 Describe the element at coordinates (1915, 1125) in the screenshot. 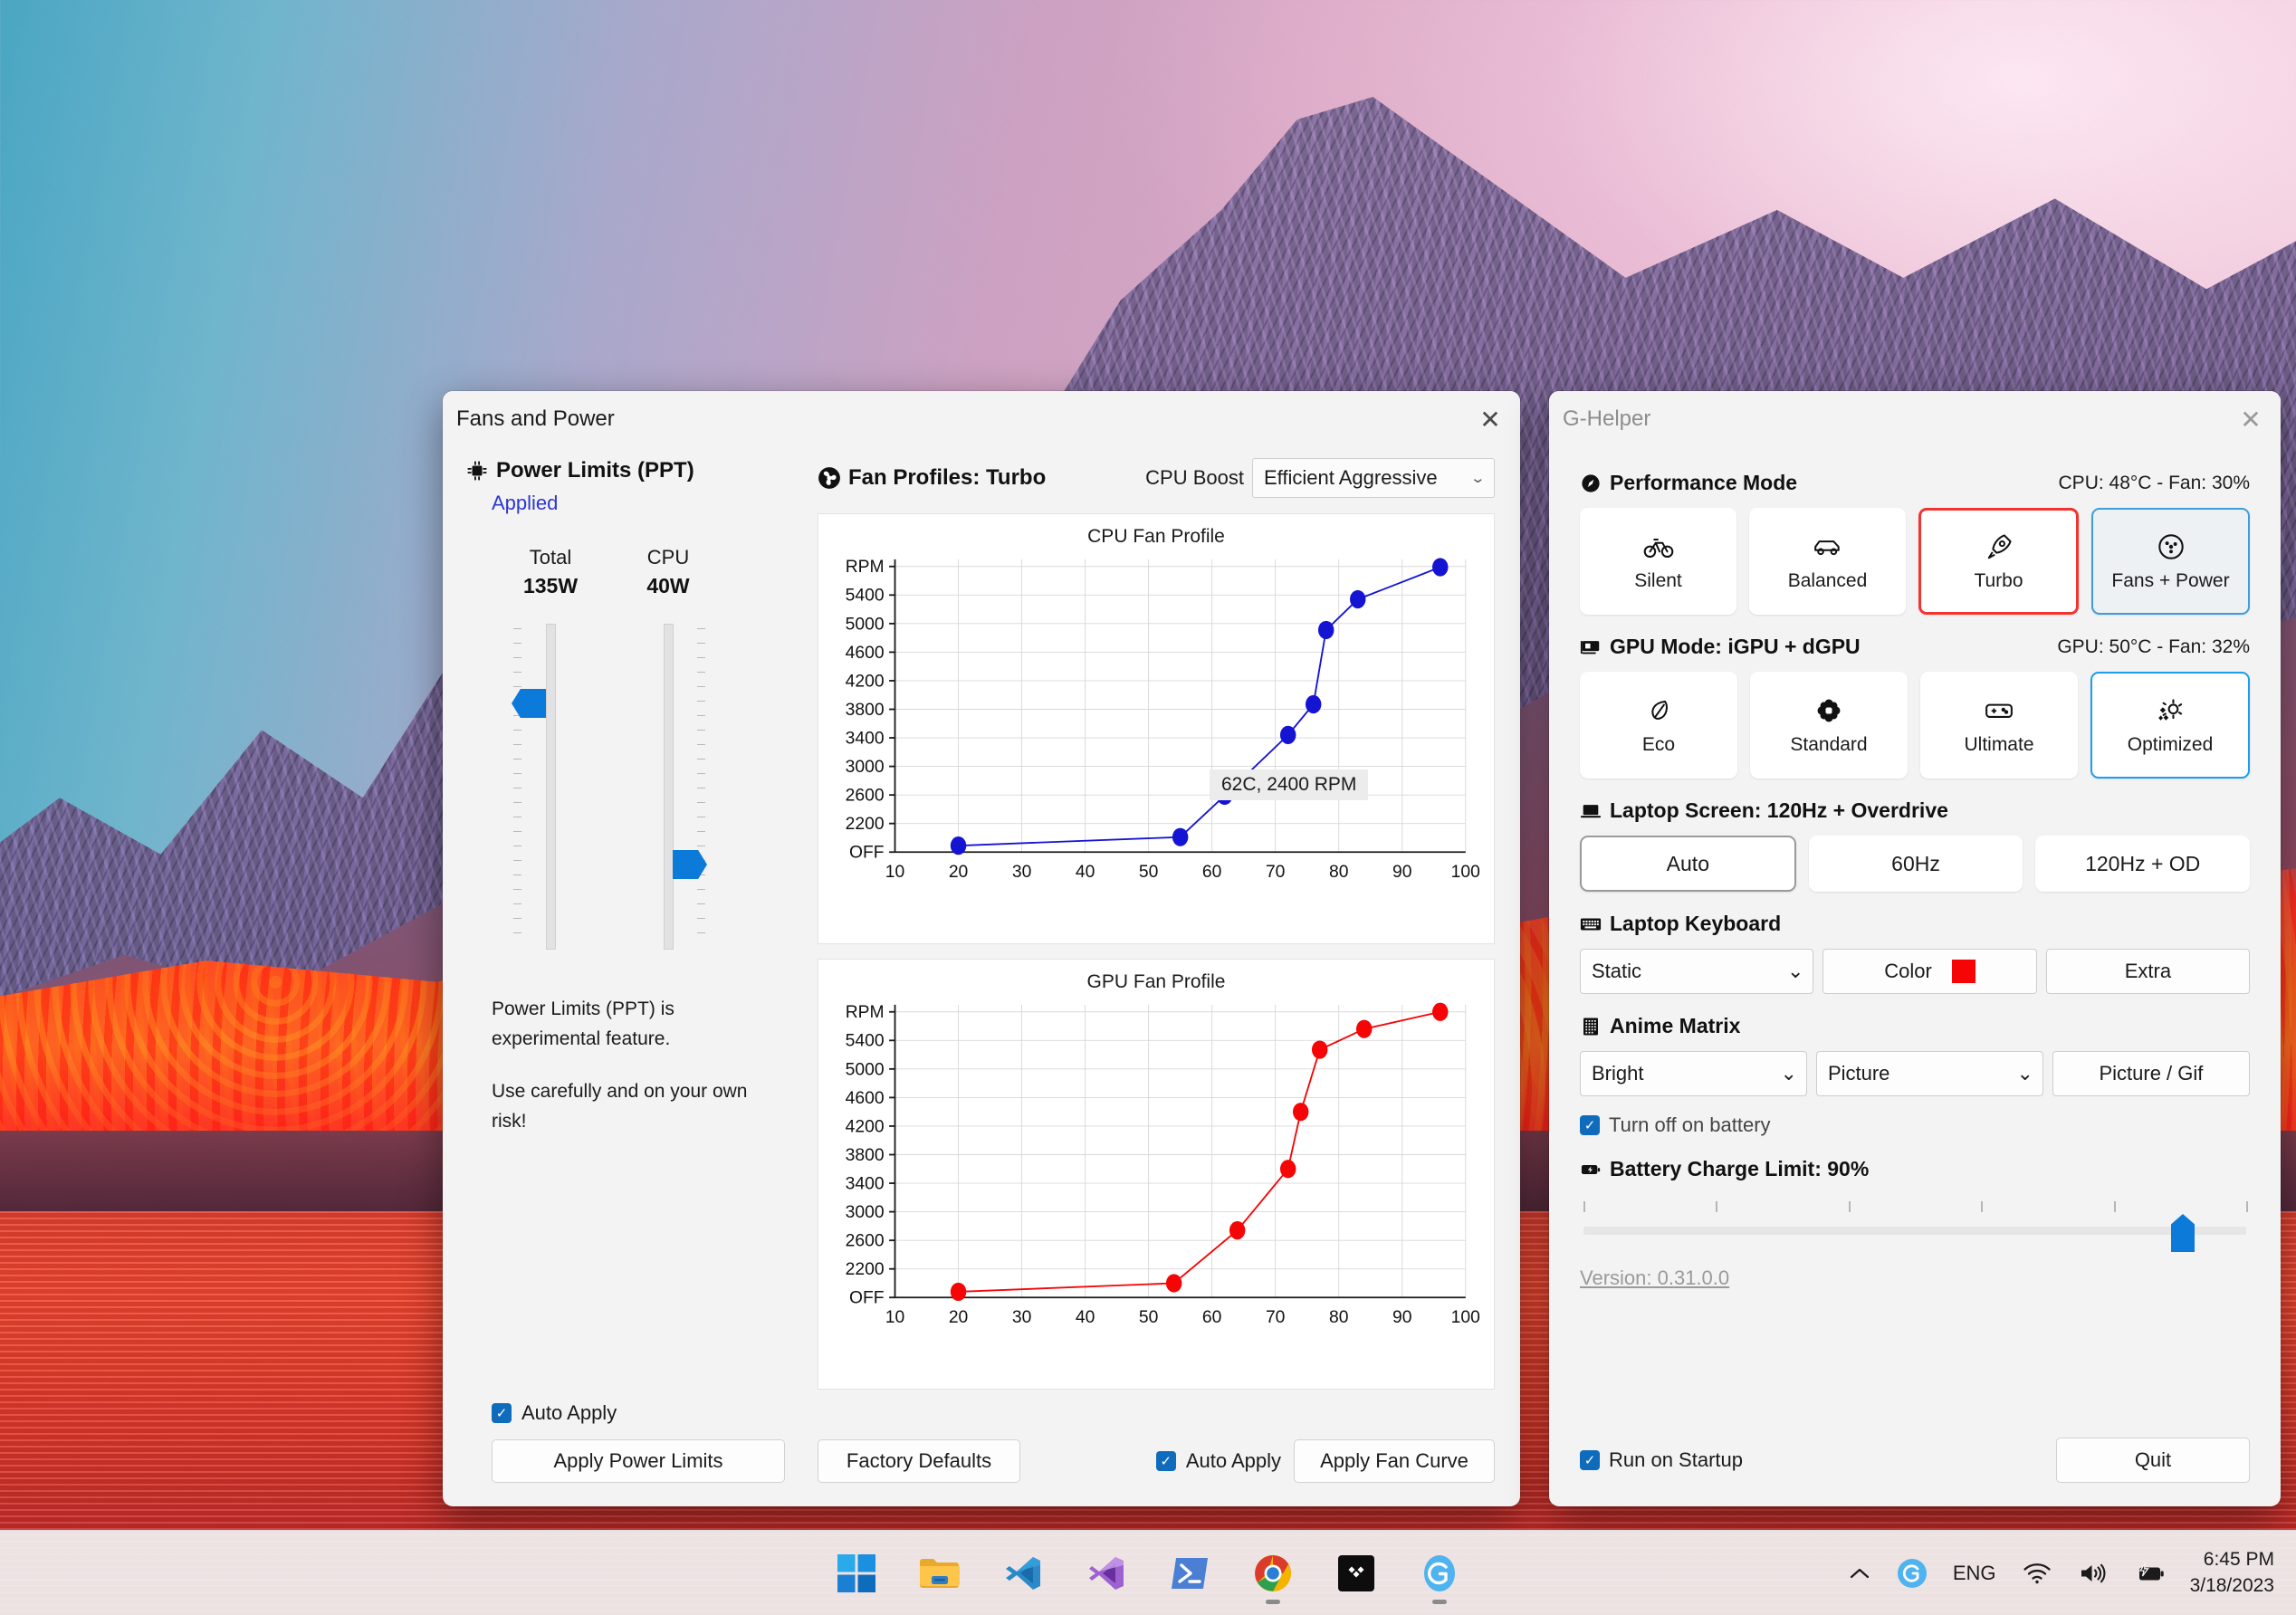

I see `turn-off-on-battery-checkbox: ✓ Turn off on battery` at that location.